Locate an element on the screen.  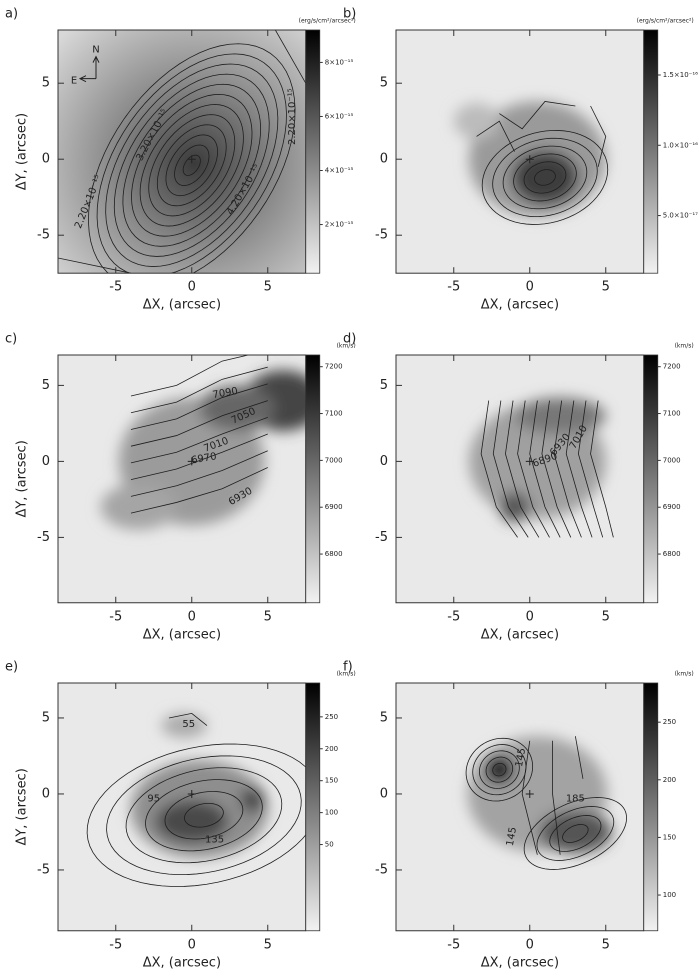
panel-label: a) is located at coordinates (11, 14).